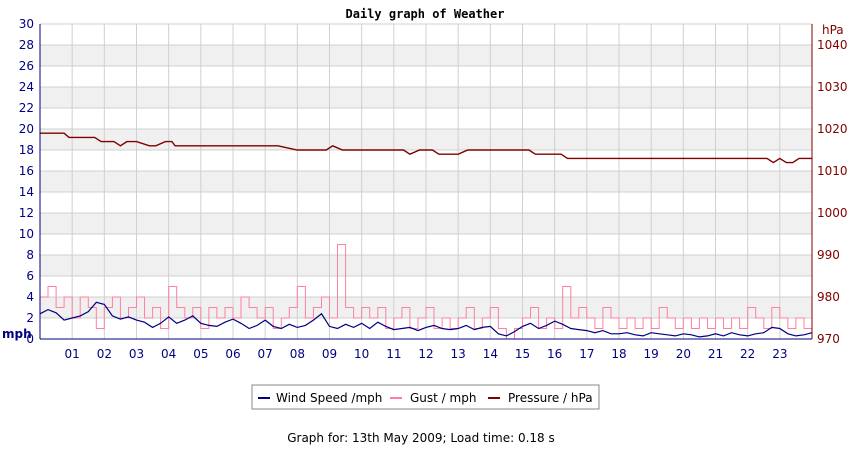 The height and width of the screenshot is (450, 850). What do you see at coordinates (26, 45) in the screenshot?
I see `y-left-tick-label: 28` at bounding box center [26, 45].